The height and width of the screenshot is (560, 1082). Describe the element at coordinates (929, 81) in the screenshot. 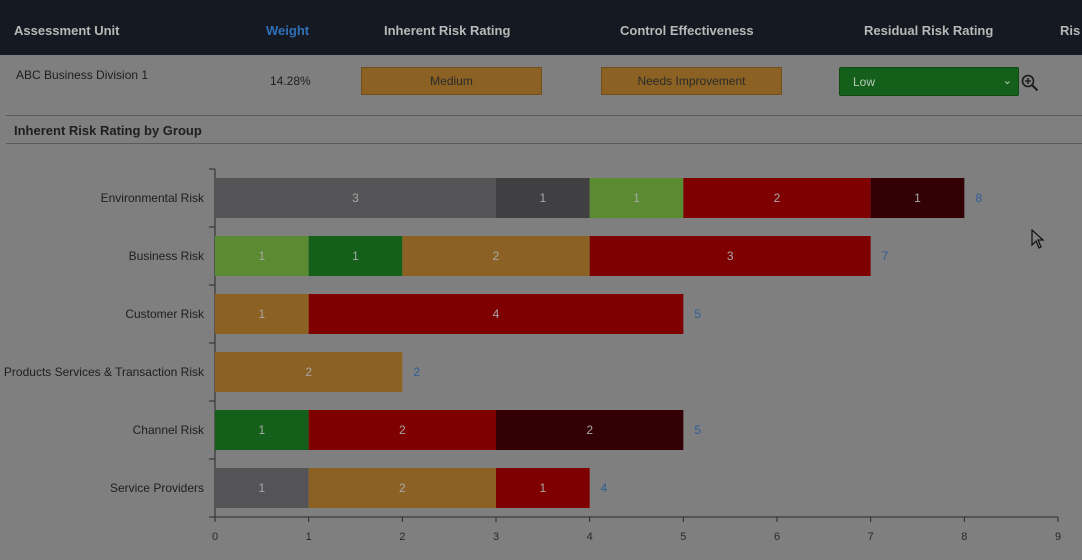

I see `residual-risk-rating-select: Low ⌄` at that location.